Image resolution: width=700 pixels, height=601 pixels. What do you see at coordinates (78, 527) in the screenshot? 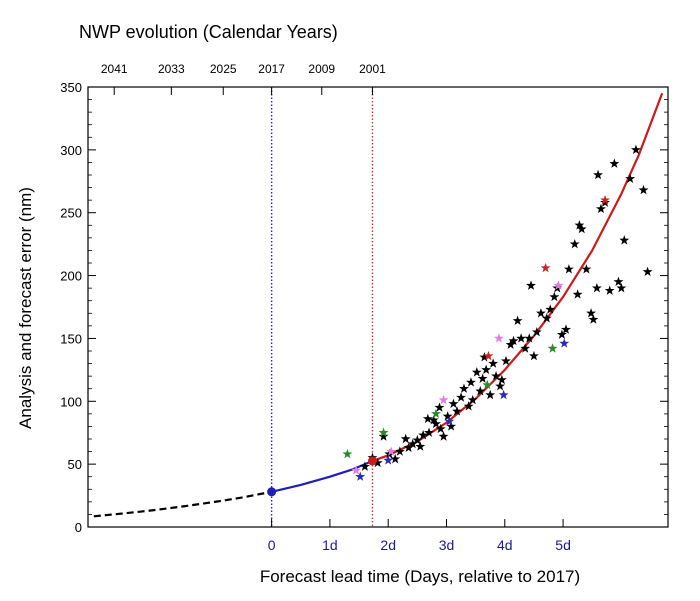
I see `y-tick-label: 0` at bounding box center [78, 527].